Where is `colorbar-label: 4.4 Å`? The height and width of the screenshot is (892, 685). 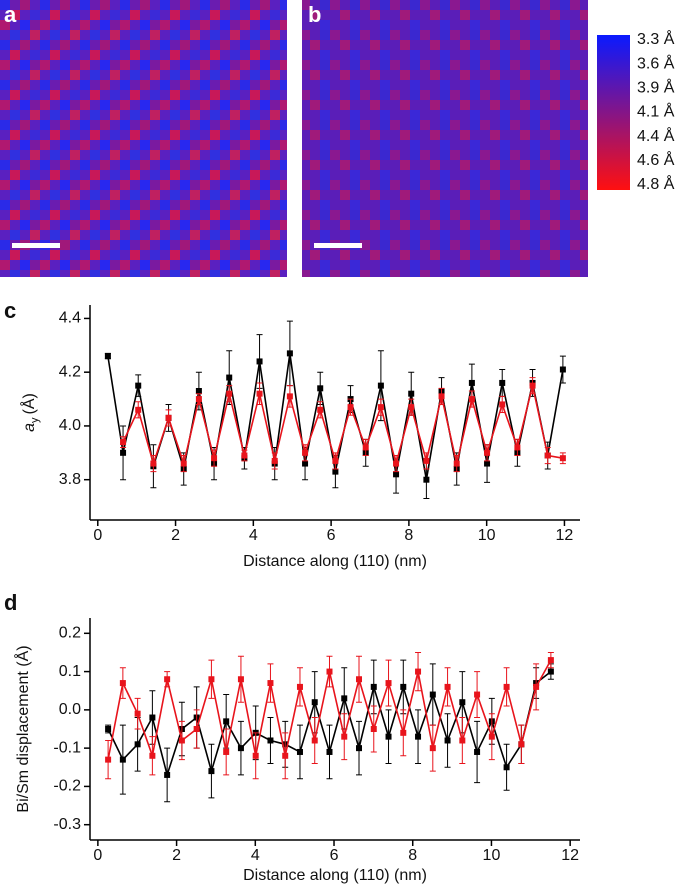 colorbar-label: 4.4 Å is located at coordinates (656, 135).